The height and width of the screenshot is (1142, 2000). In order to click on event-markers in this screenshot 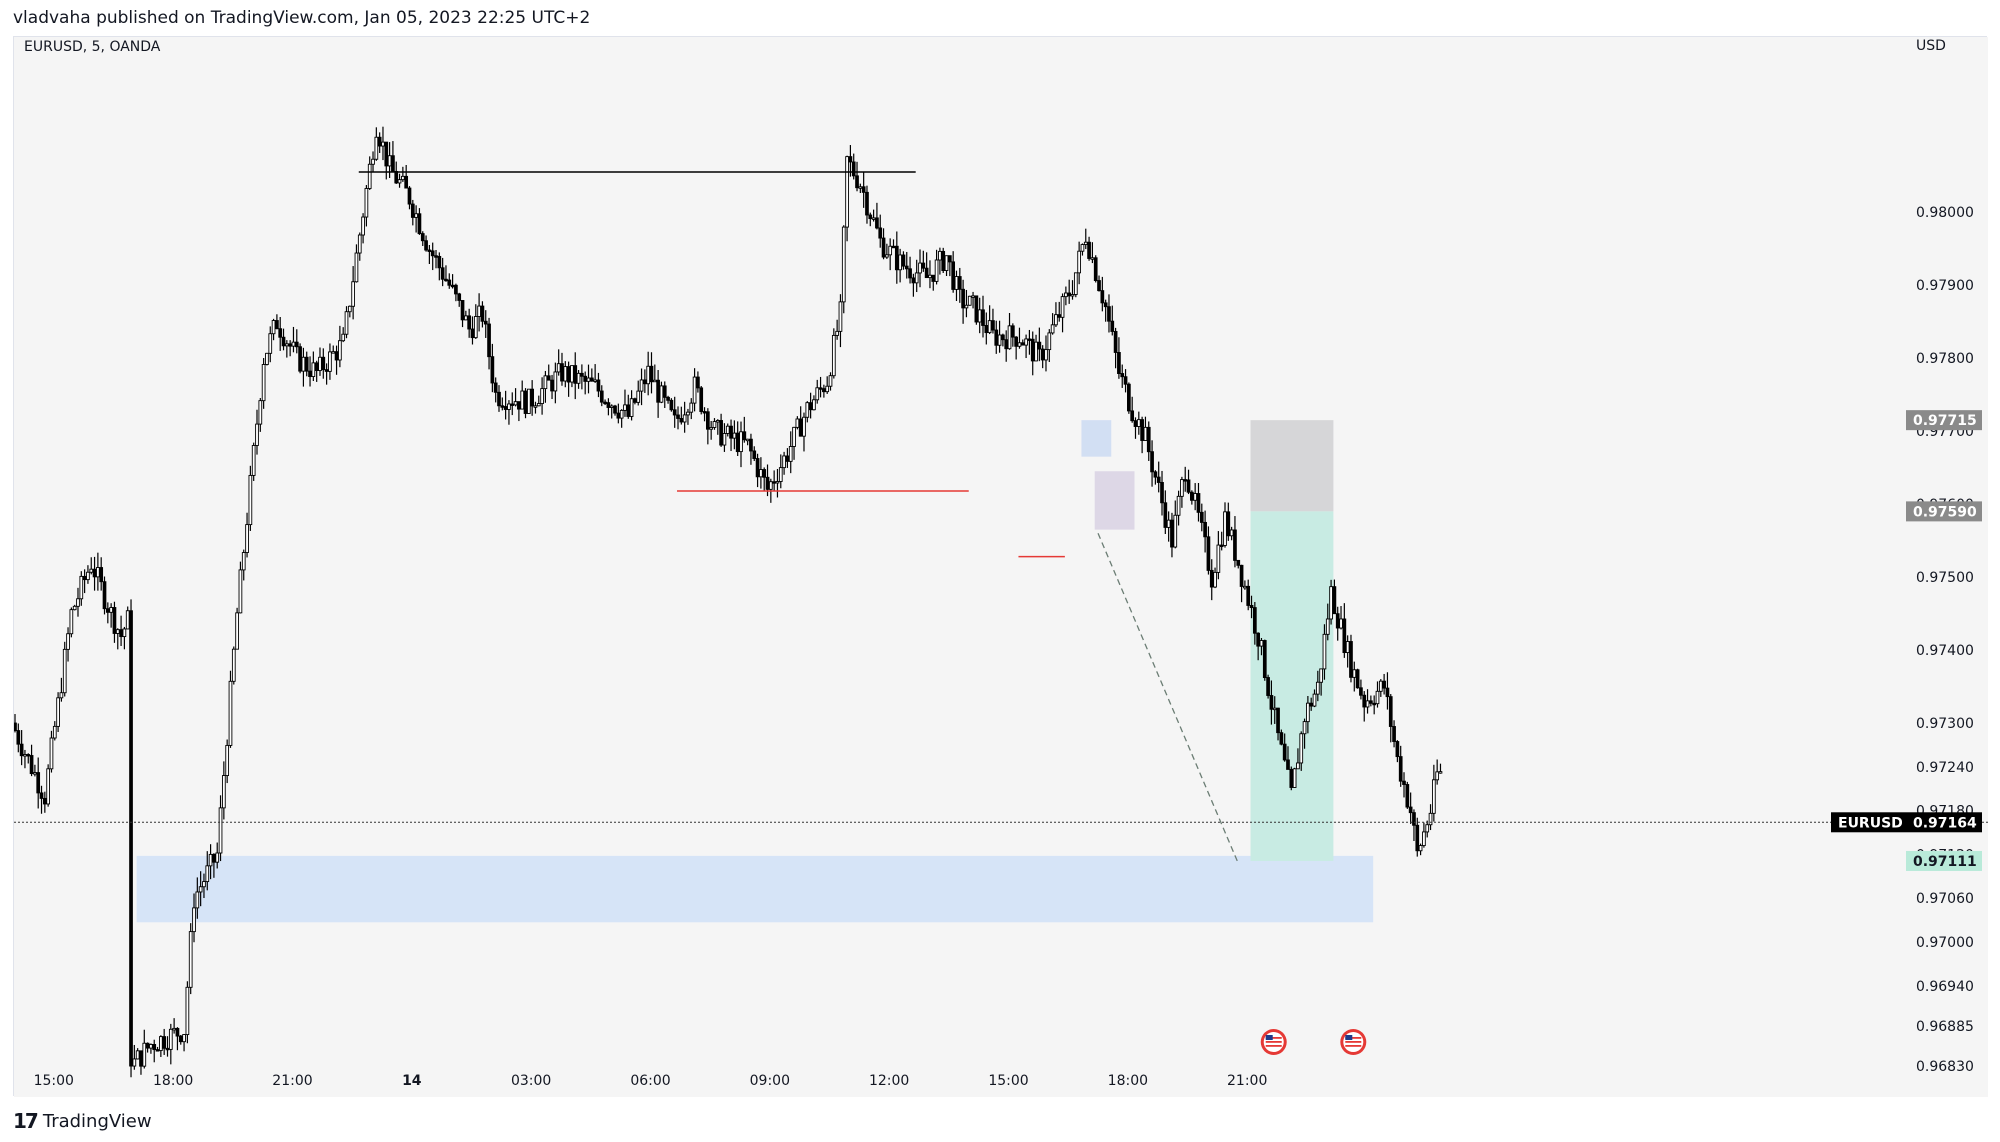, I will do `click(1313, 1042)`.